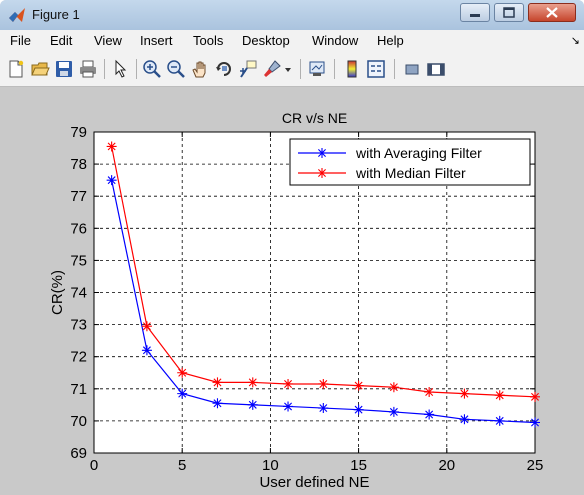 This screenshot has width=584, height=495. Describe the element at coordinates (535, 465) in the screenshot. I see `x-tick-label: 25` at that location.